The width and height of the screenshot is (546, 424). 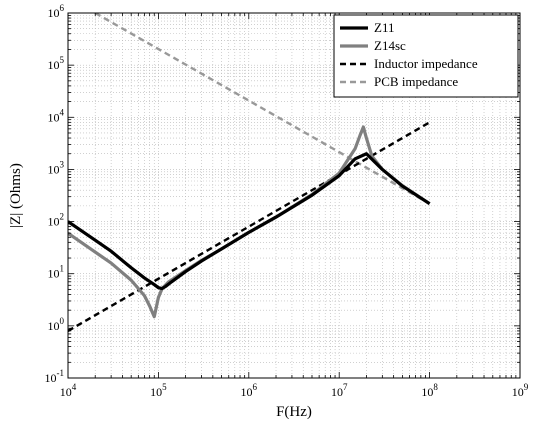 What do you see at coordinates (56, 272) in the screenshot?
I see `y-tick-label: 10¹` at bounding box center [56, 272].